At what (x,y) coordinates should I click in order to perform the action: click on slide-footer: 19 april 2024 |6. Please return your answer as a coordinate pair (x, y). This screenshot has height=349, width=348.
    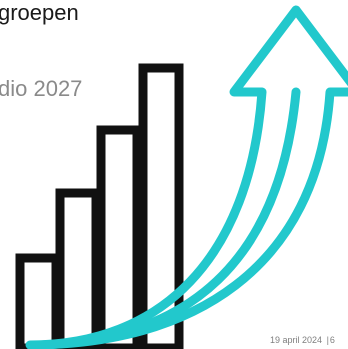
    Looking at the image, I should click on (302, 340).